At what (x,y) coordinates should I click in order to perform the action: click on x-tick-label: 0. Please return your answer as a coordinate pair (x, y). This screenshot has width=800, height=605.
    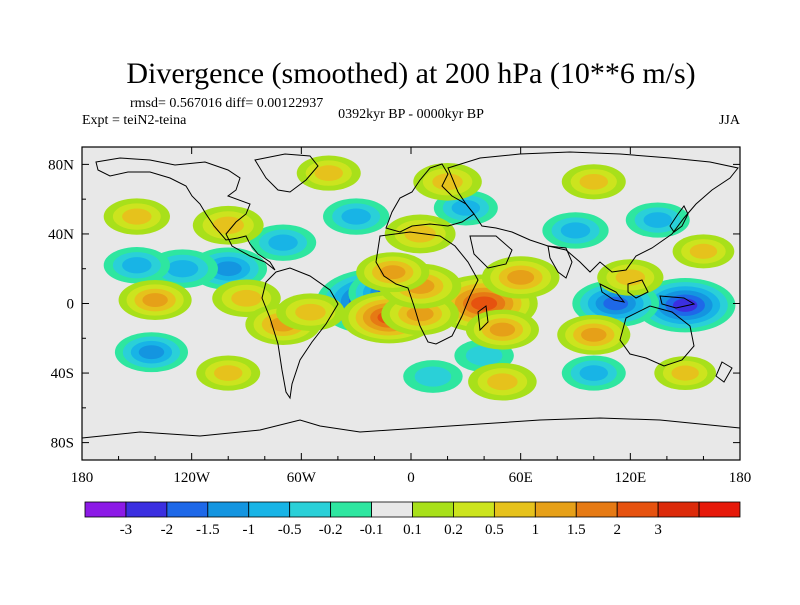
    Looking at the image, I should click on (411, 478).